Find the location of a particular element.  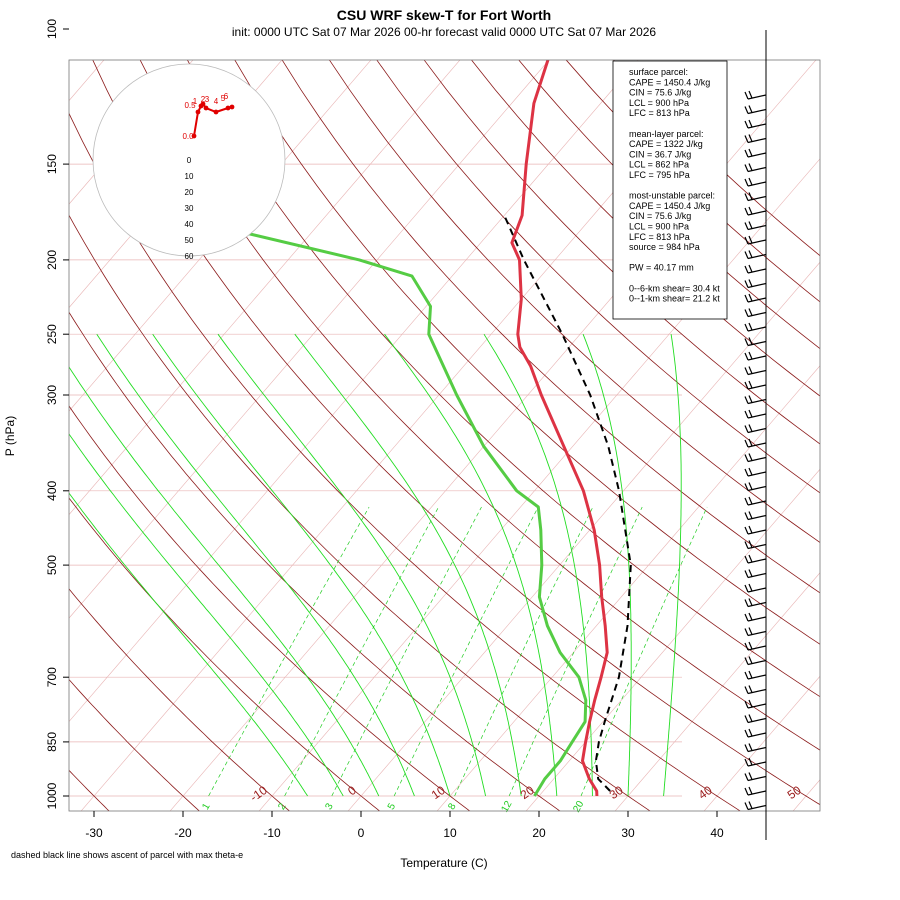

y-tick-label: 200 is located at coordinates (52, 260).